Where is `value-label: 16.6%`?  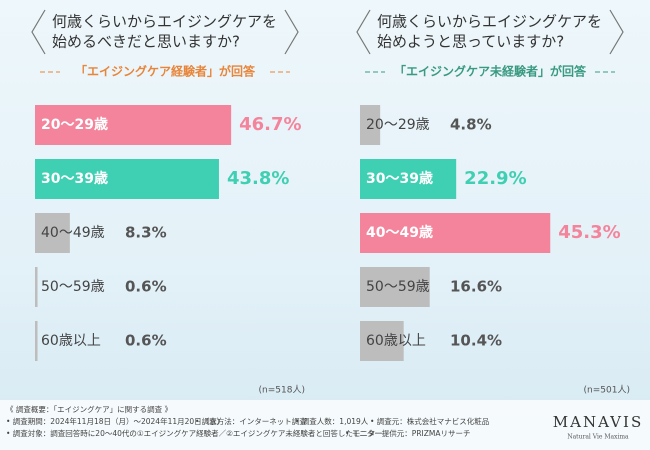 value-label: 16.6% is located at coordinates (476, 287).